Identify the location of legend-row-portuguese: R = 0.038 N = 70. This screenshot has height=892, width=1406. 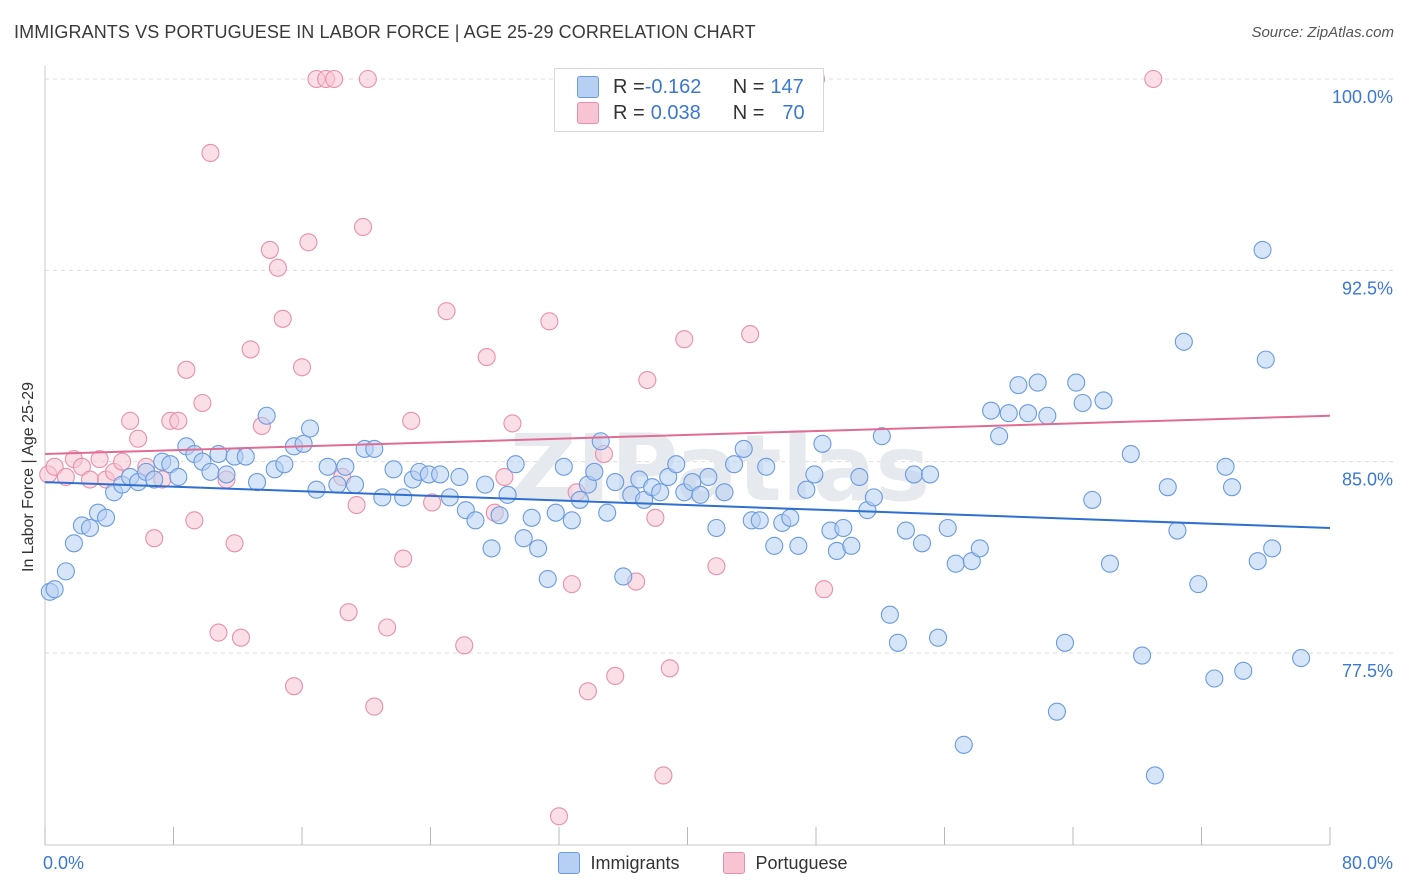
(691, 113).